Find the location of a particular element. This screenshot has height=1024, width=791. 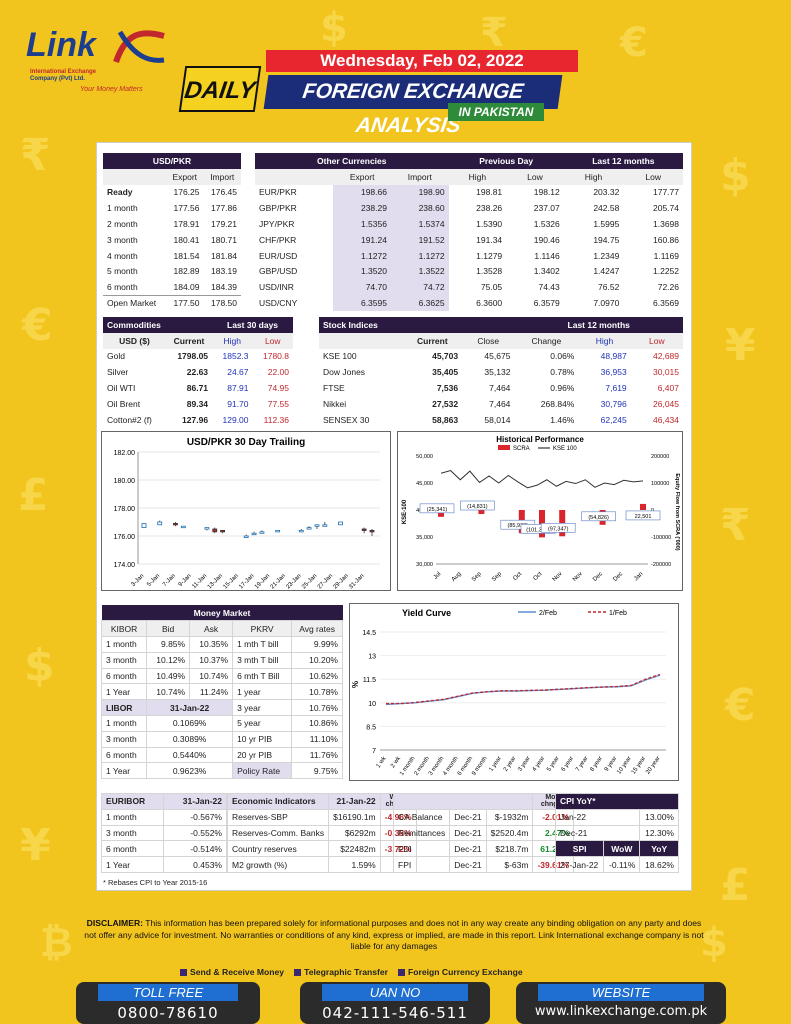

kibor-ask: 10.74% is located at coordinates (211, 676).